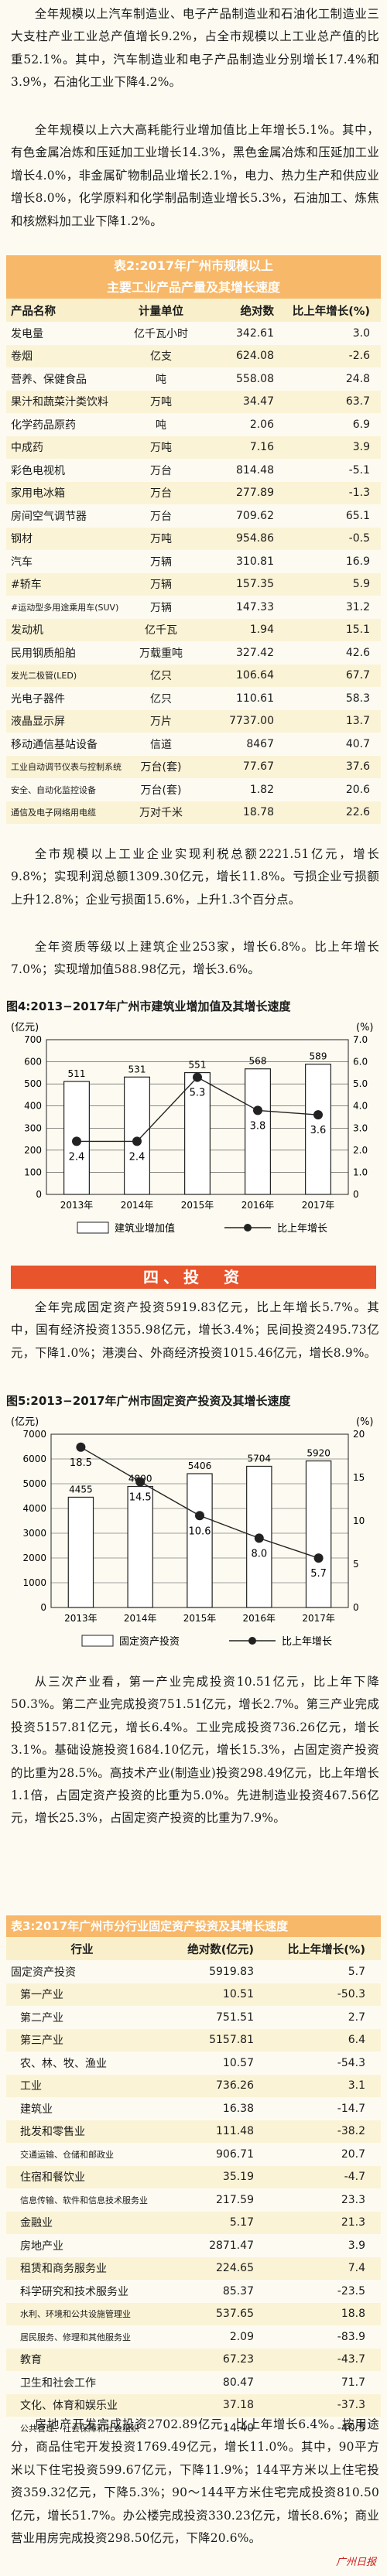 The width and height of the screenshot is (387, 2576). Describe the element at coordinates (231, 2040) in the screenshot. I see `table-cell: 5157.81` at that location.